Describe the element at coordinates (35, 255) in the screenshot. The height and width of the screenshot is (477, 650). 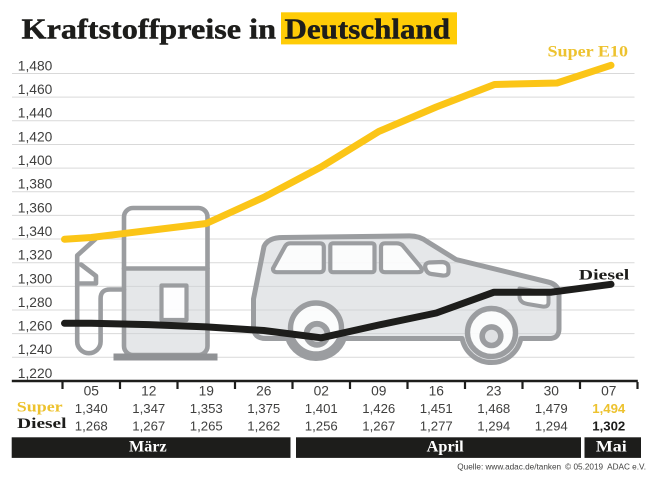
I see `svg-text: 1,320` at that location.